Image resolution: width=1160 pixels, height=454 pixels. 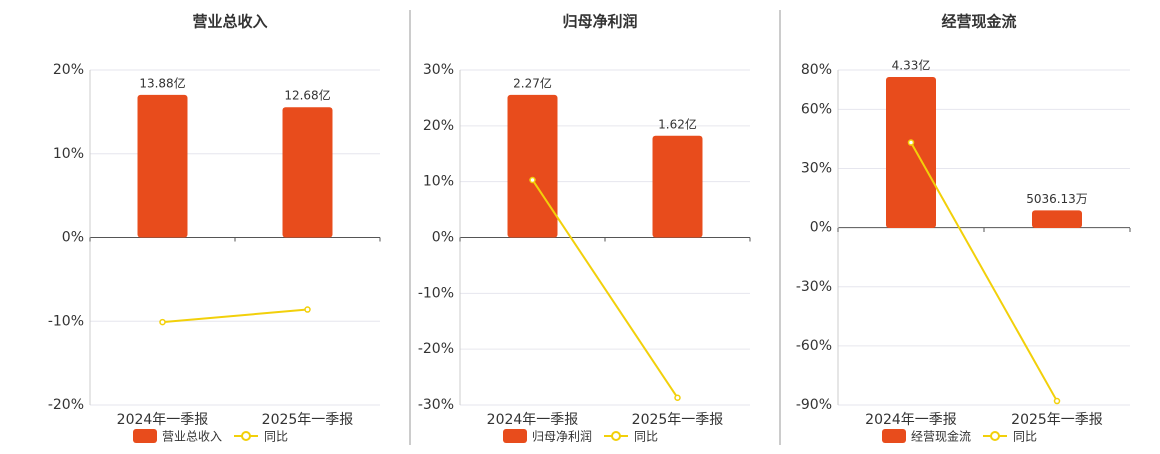 What do you see at coordinates (599, 22) in the screenshot?
I see `chart-title: 归母净利润` at bounding box center [599, 22].